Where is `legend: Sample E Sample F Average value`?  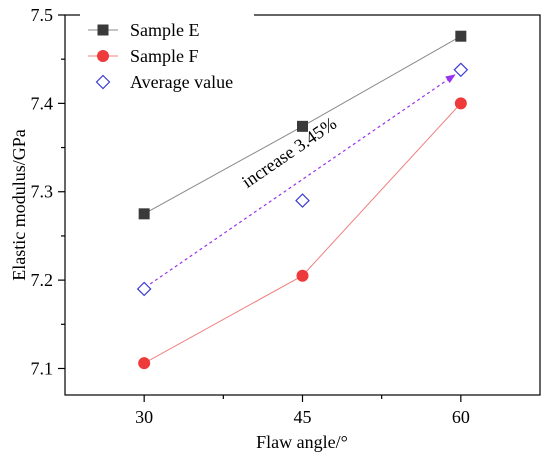
legend: Sample E Sample F Average value is located at coordinates (167, 53).